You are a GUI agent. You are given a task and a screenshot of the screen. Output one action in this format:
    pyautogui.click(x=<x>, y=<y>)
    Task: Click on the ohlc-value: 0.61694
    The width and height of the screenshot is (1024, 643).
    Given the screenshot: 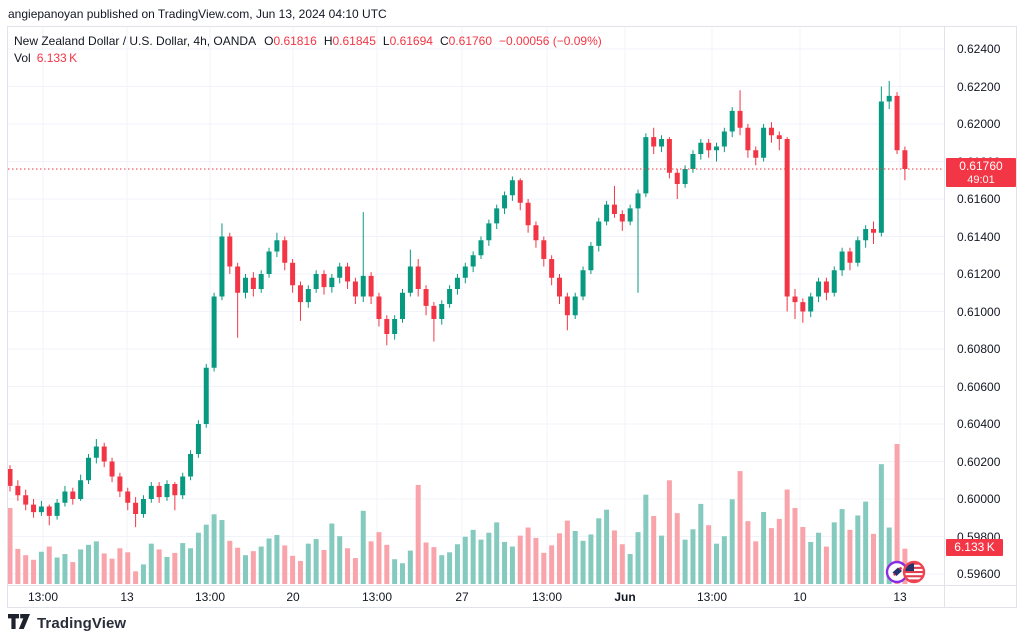 What is the action you would take?
    pyautogui.click(x=411, y=41)
    